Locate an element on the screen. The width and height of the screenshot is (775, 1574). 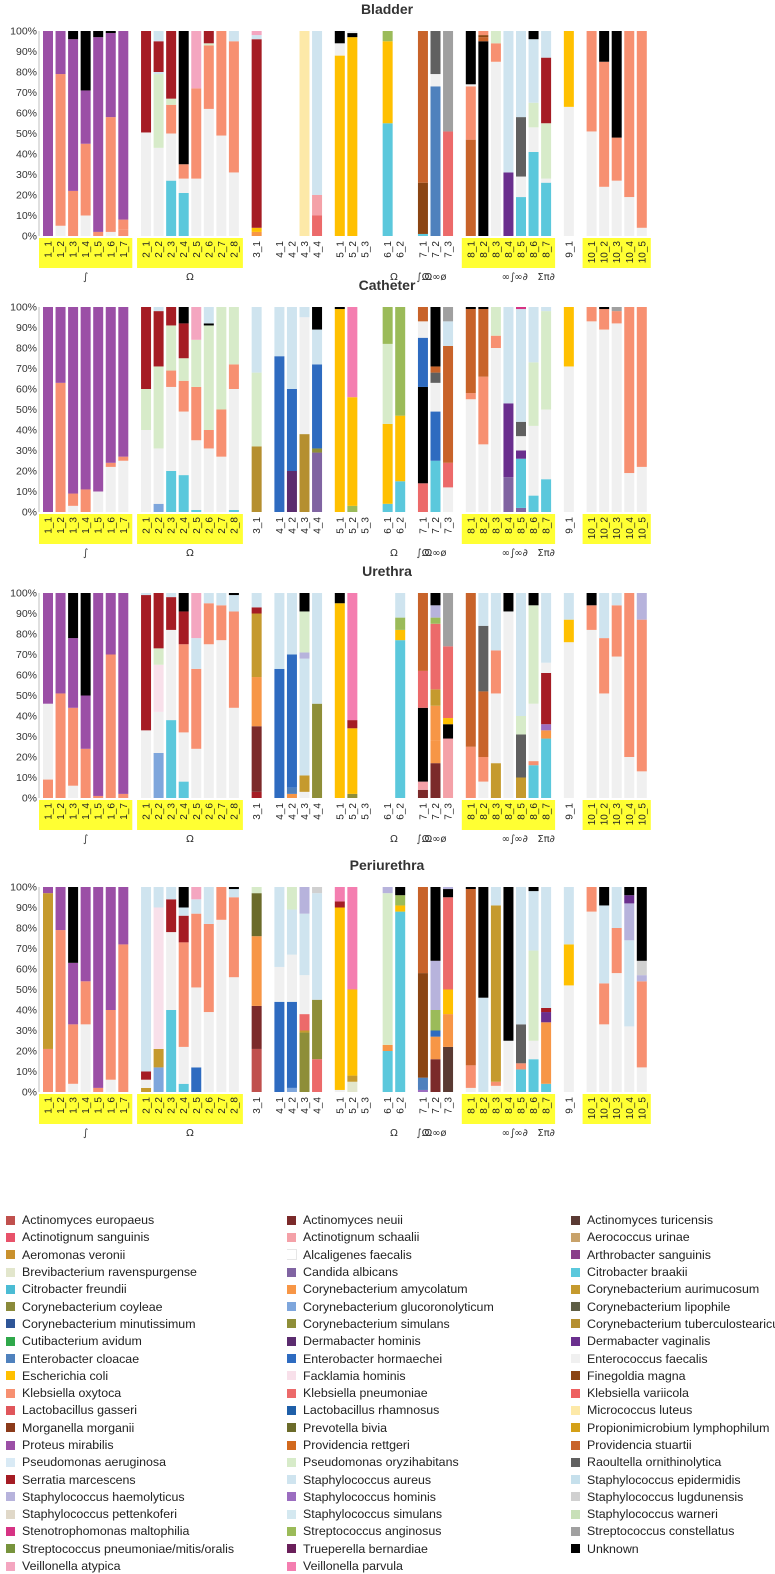
sample-label: 2_6 is located at coordinates (209, 525).